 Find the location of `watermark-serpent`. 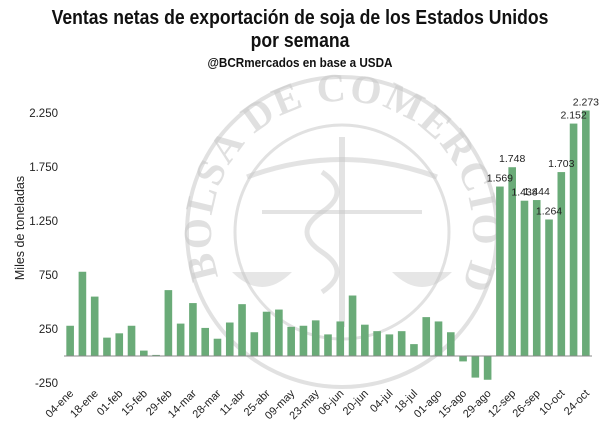

watermark-serpent is located at coordinates (322, 232).